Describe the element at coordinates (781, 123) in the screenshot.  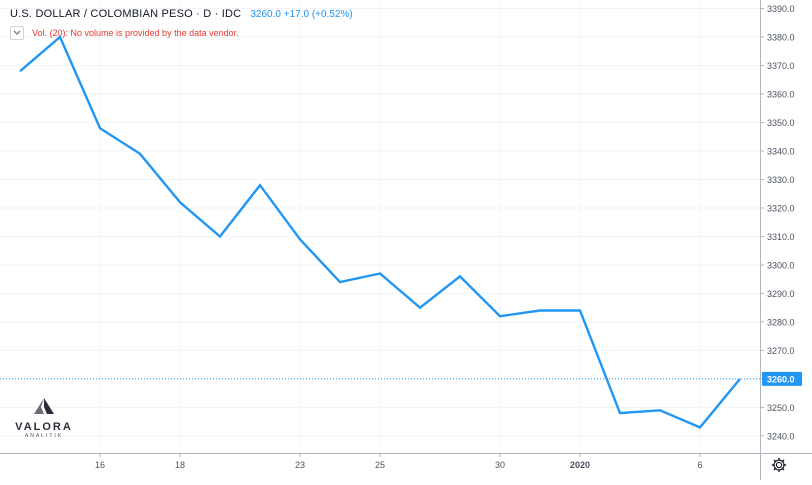
I see `y-tick-label: 3350.0` at that location.